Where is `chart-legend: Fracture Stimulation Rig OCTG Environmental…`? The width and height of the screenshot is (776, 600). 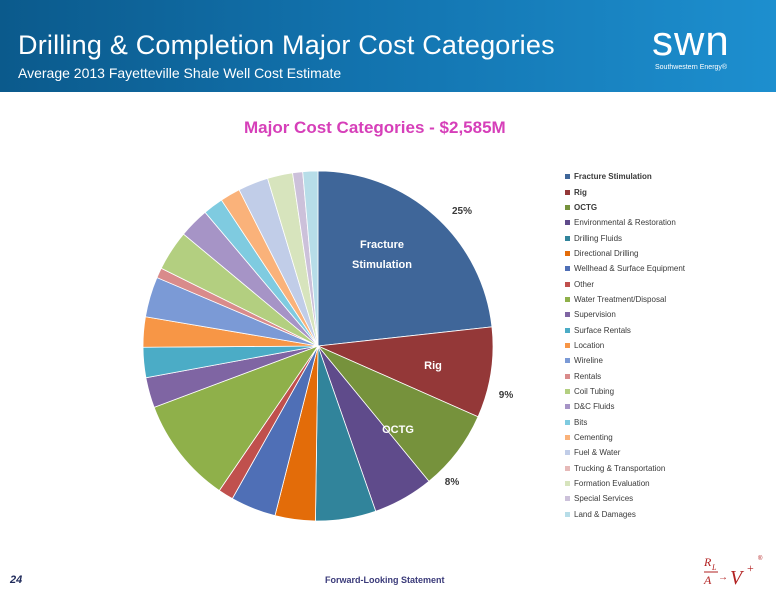 chart-legend: Fracture Stimulation Rig OCTG Environmental… is located at coordinates (625, 345).